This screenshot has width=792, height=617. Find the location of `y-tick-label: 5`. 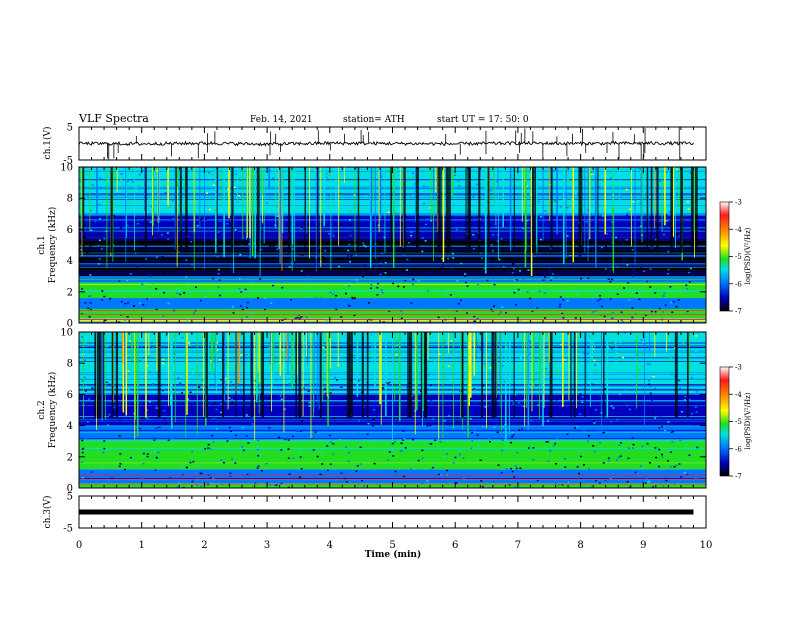

y-tick-label: 5 is located at coordinates (70, 128).